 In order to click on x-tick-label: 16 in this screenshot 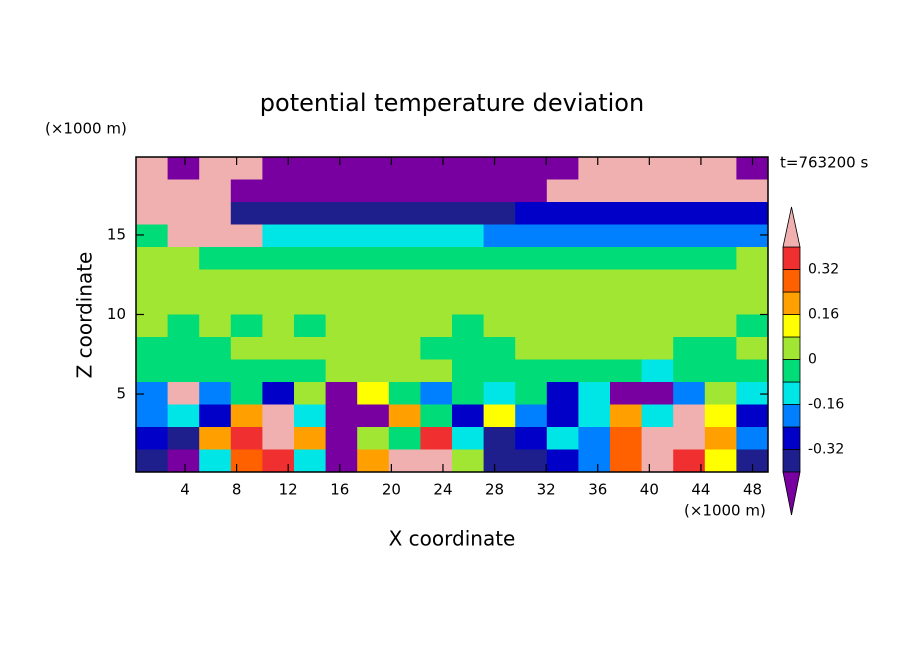, I will do `click(339, 490)`.